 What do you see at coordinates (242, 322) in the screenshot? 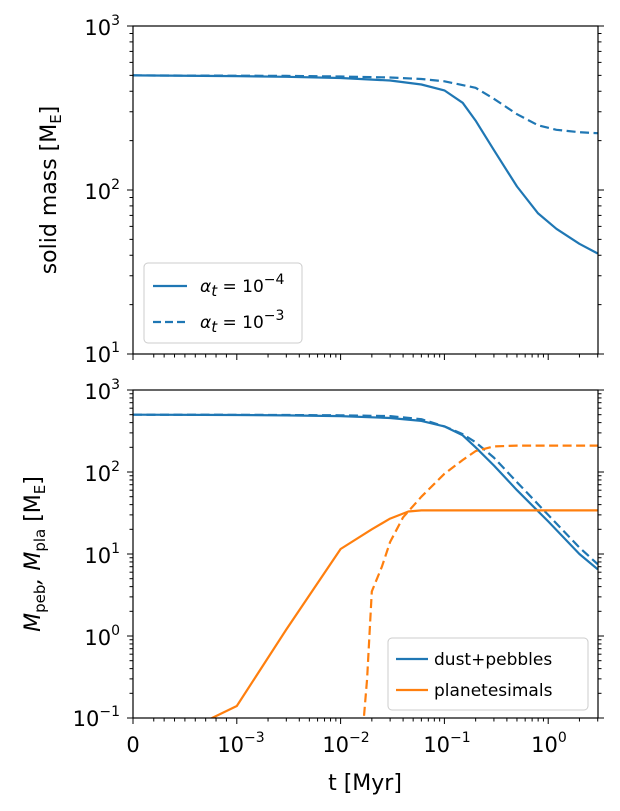
I see `top-legend-label-alpha-1e-3: αt = 10−3` at bounding box center [242, 322].